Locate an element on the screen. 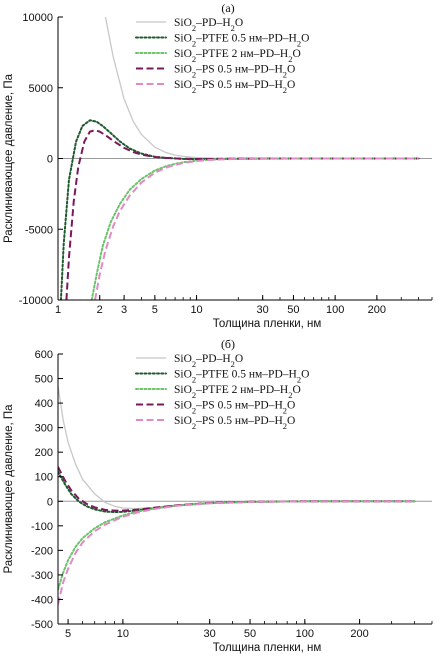 This screenshot has width=444, height=672. y-tick-label: 400 is located at coordinates (44, 404).